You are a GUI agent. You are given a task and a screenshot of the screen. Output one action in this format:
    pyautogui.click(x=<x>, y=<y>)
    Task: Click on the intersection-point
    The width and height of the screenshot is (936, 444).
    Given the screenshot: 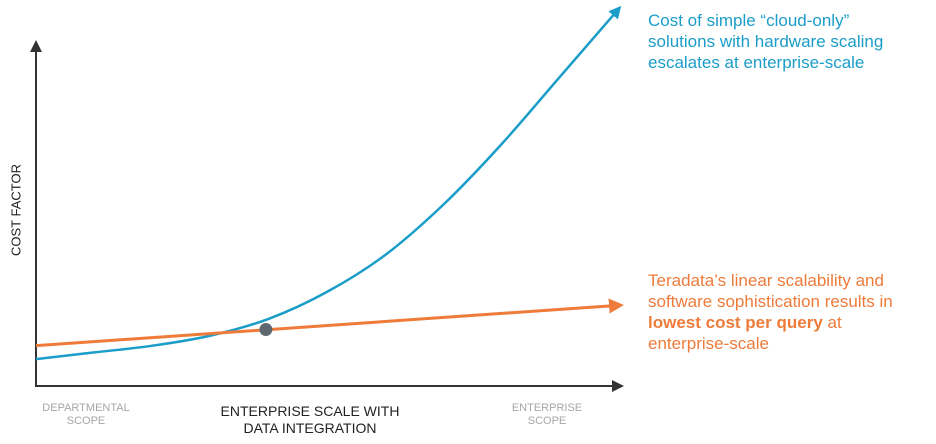 What is the action you would take?
    pyautogui.click(x=266, y=330)
    